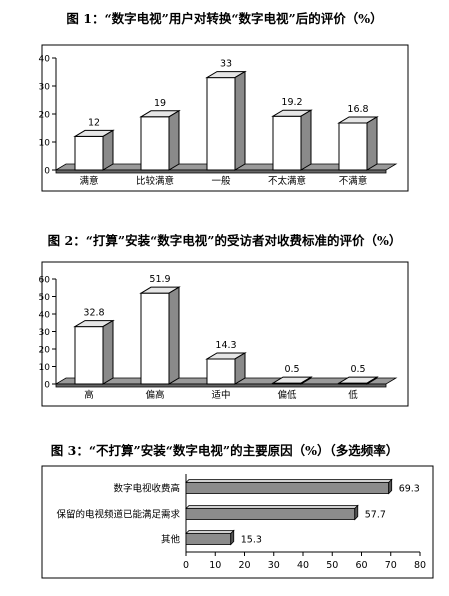 This screenshot has height=596, width=449. Describe the element at coordinates (45, 281) in the screenshot. I see `chart2-y-tick-label: 60` at that location.